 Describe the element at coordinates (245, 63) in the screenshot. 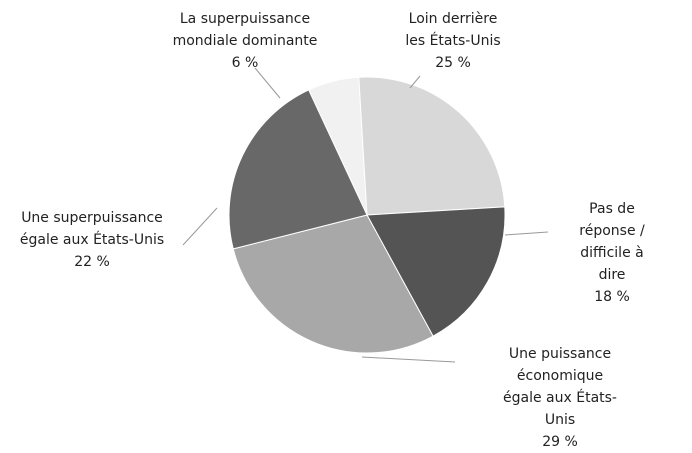

I see `value-label: 6 %` at that location.